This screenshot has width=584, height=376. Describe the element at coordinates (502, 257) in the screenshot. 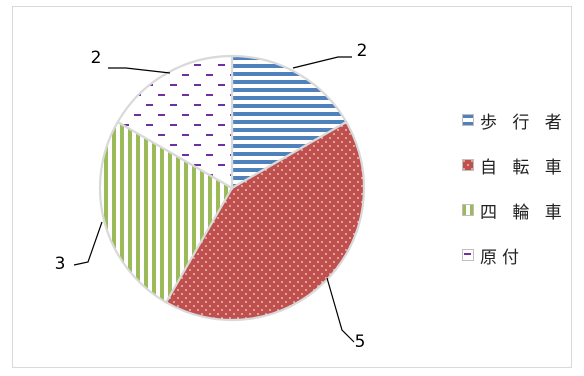

I see `legend-label: 原付` at that location.